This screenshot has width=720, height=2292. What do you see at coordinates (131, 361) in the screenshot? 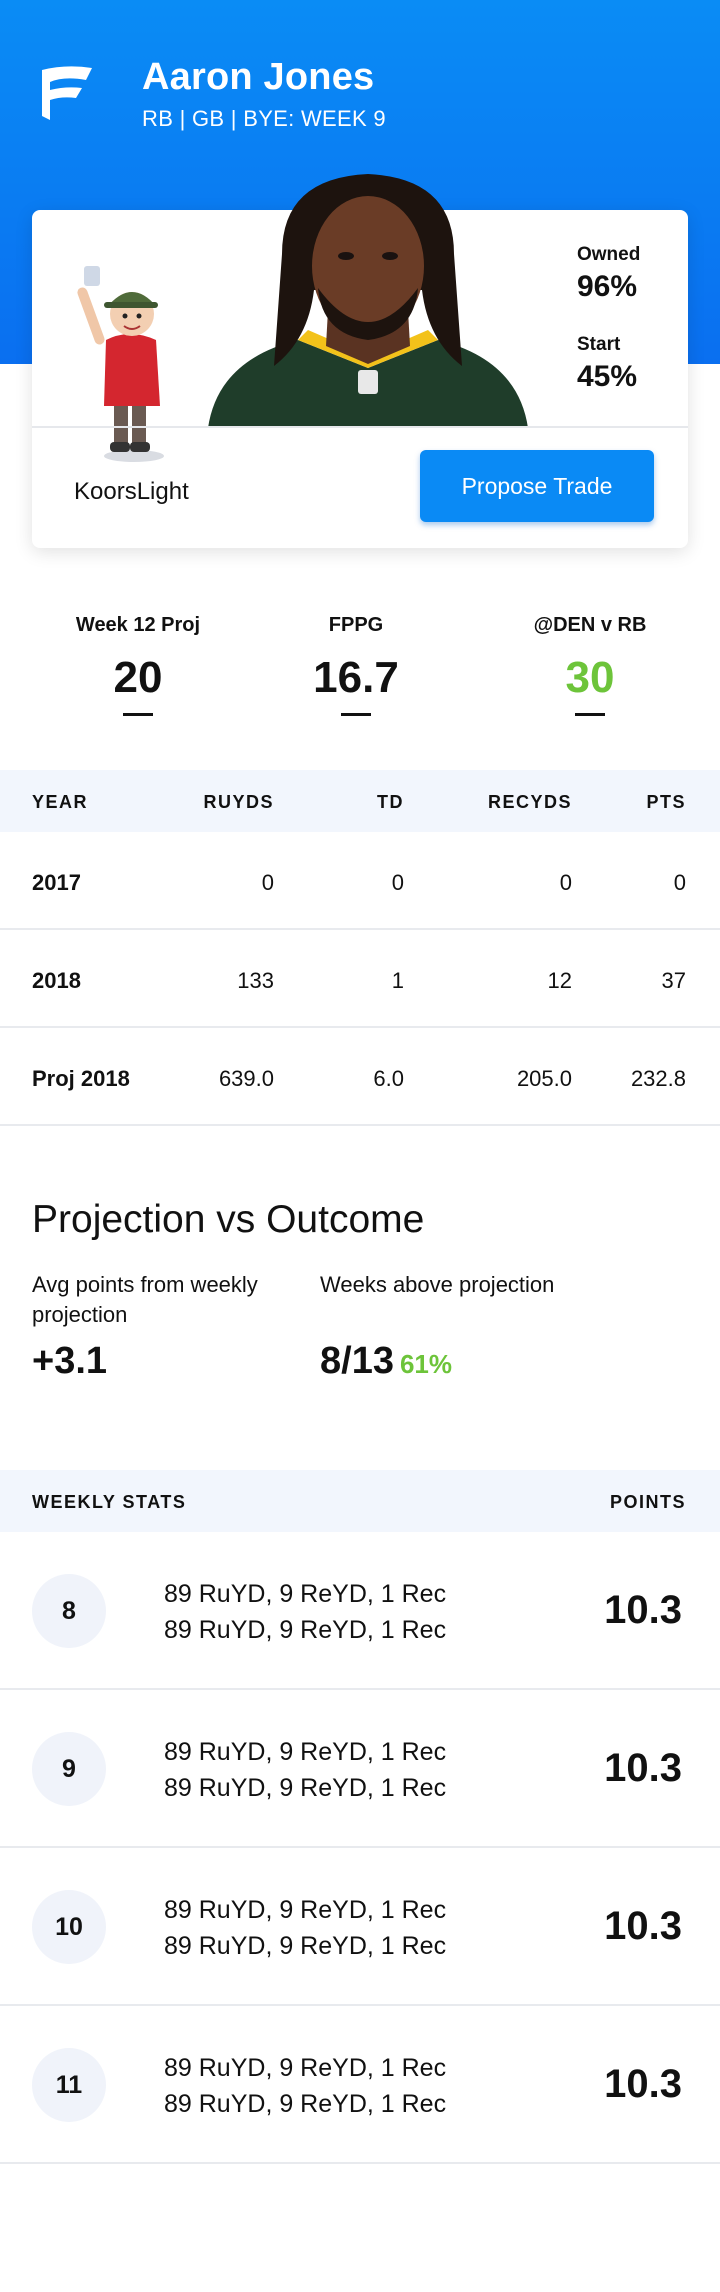
I see `user-avatar-icon` at bounding box center [131, 361].